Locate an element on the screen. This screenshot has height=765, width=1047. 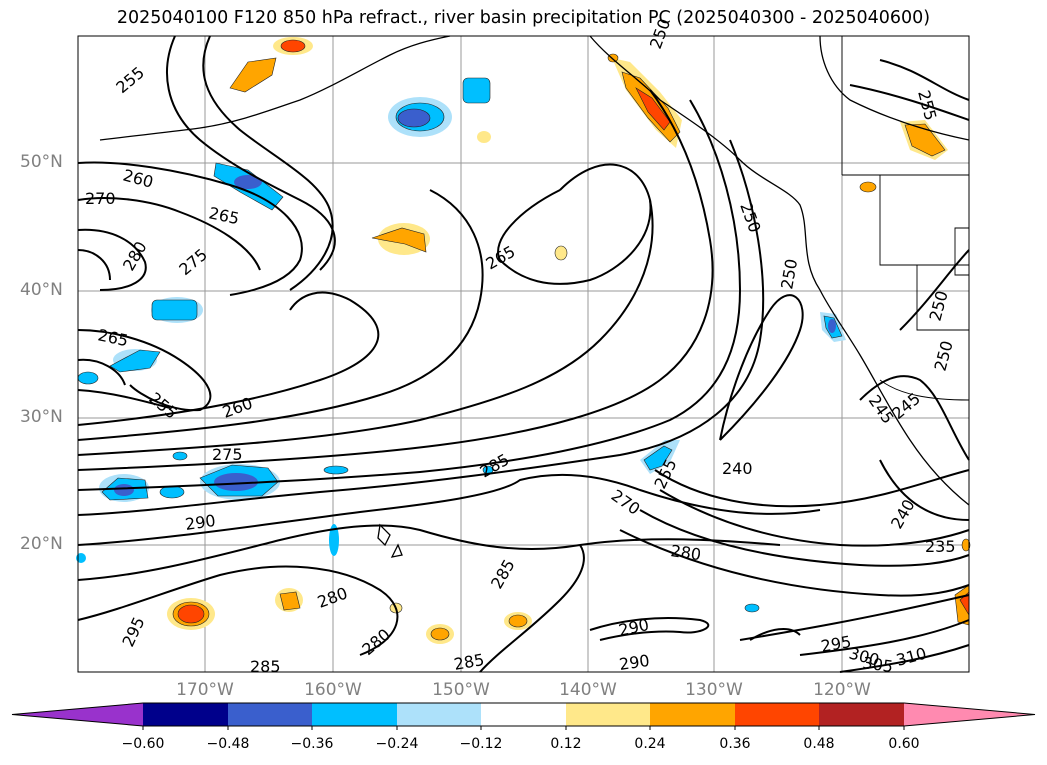
colorbar-tick: 0.60 is located at coordinates (904, 744).